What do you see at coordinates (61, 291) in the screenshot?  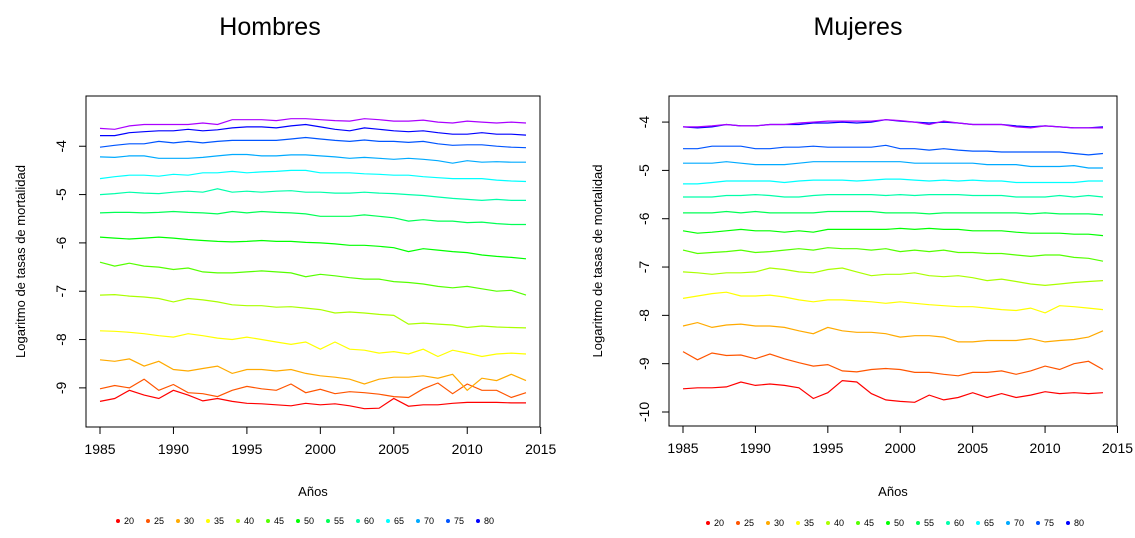 I see `y-tick-label: -7` at bounding box center [61, 291].